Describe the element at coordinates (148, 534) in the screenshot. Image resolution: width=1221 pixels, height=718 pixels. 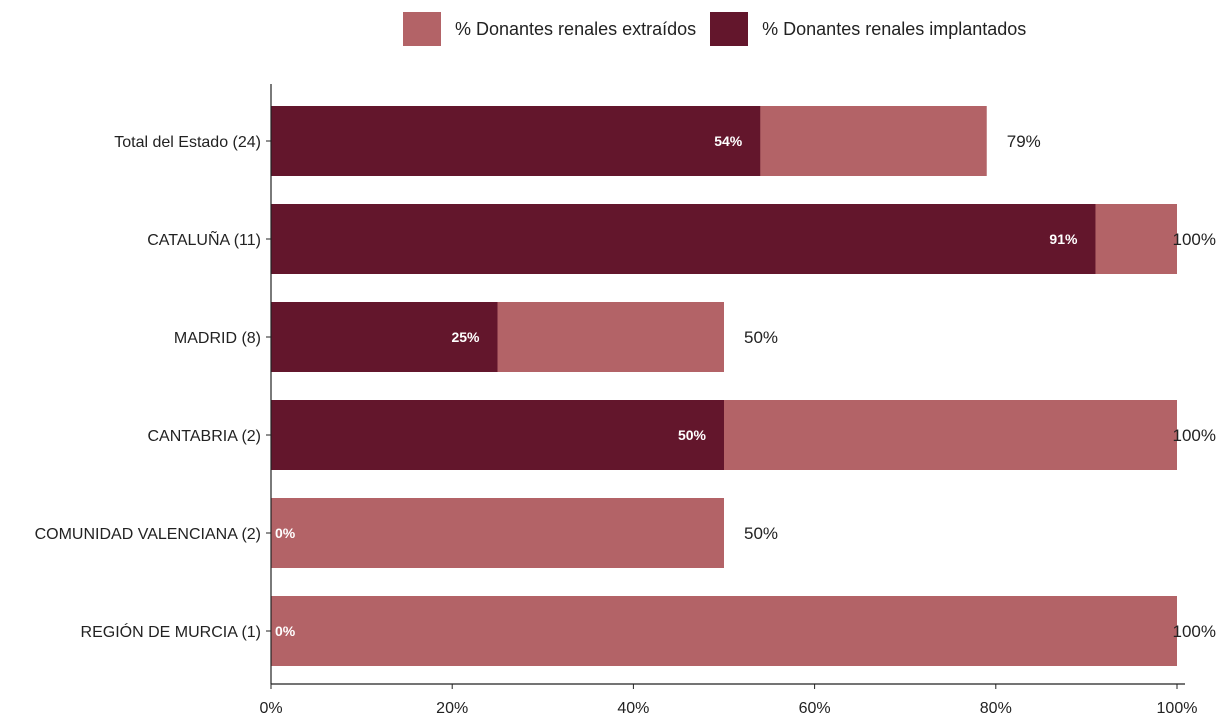
I see `y-tick-label: COMUNIDAD VALENCIANA (2)` at that location.